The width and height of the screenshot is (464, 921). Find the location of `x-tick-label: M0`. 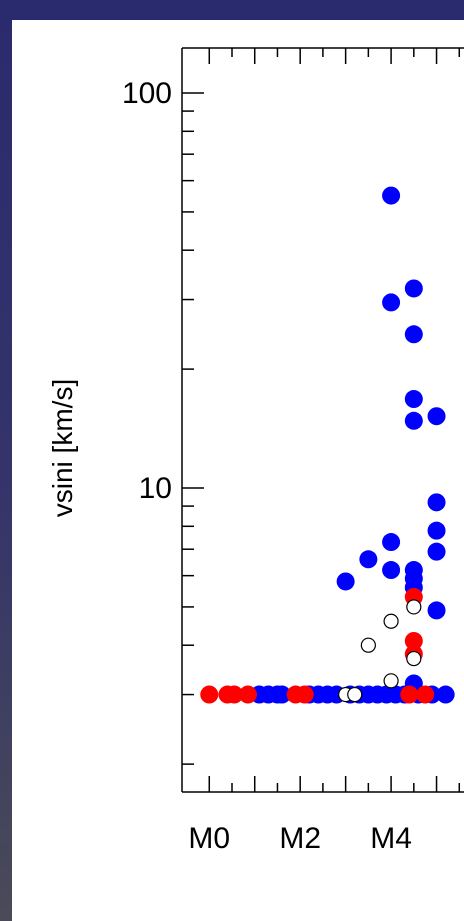

x-tick-label: M0 is located at coordinates (209, 838).